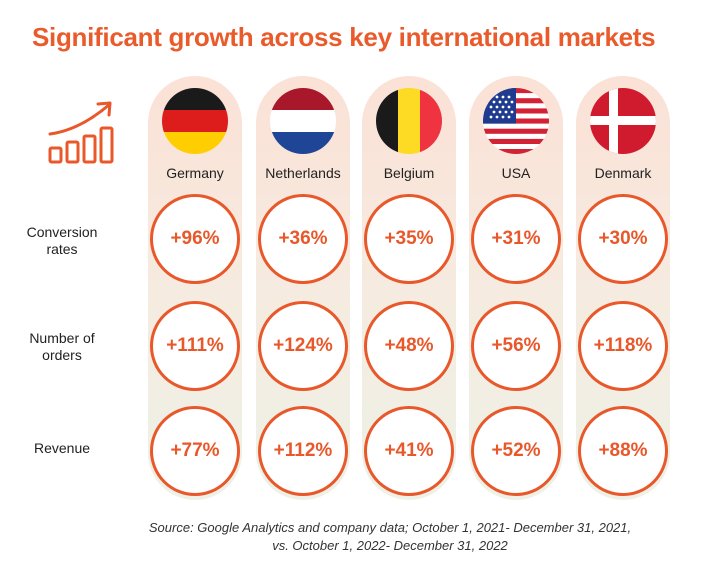 The height and width of the screenshot is (566, 701). Describe the element at coordinates (195, 121) in the screenshot. I see `germany-flag-icon` at that location.